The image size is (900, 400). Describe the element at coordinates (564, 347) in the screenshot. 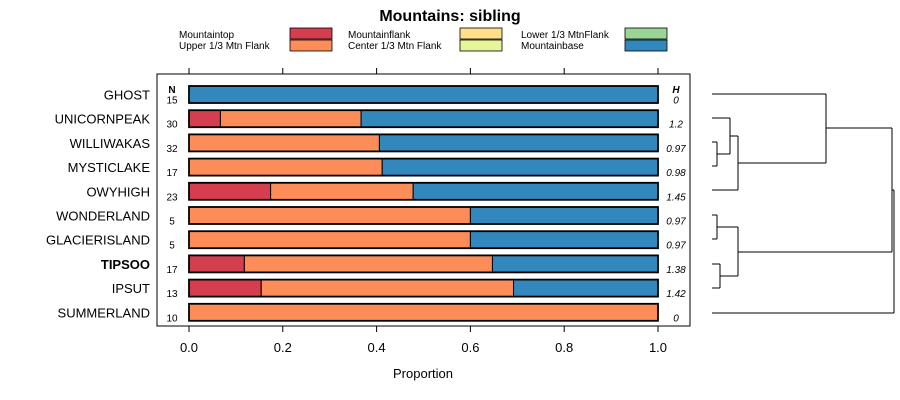

I see `x-tick-label: 0.8` at that location.